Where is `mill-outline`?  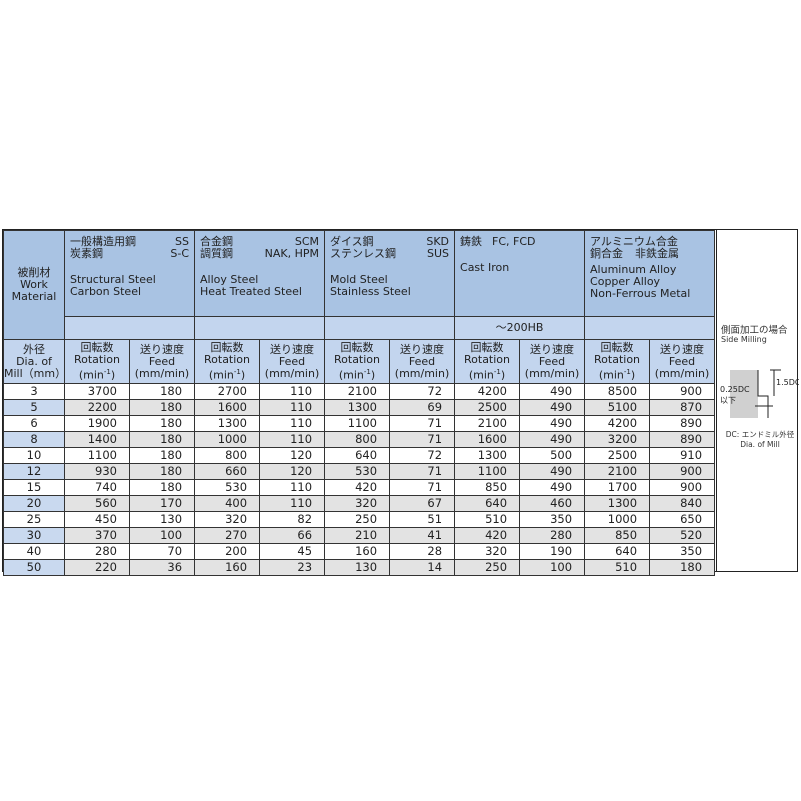
mill-outline is located at coordinates (763, 394).